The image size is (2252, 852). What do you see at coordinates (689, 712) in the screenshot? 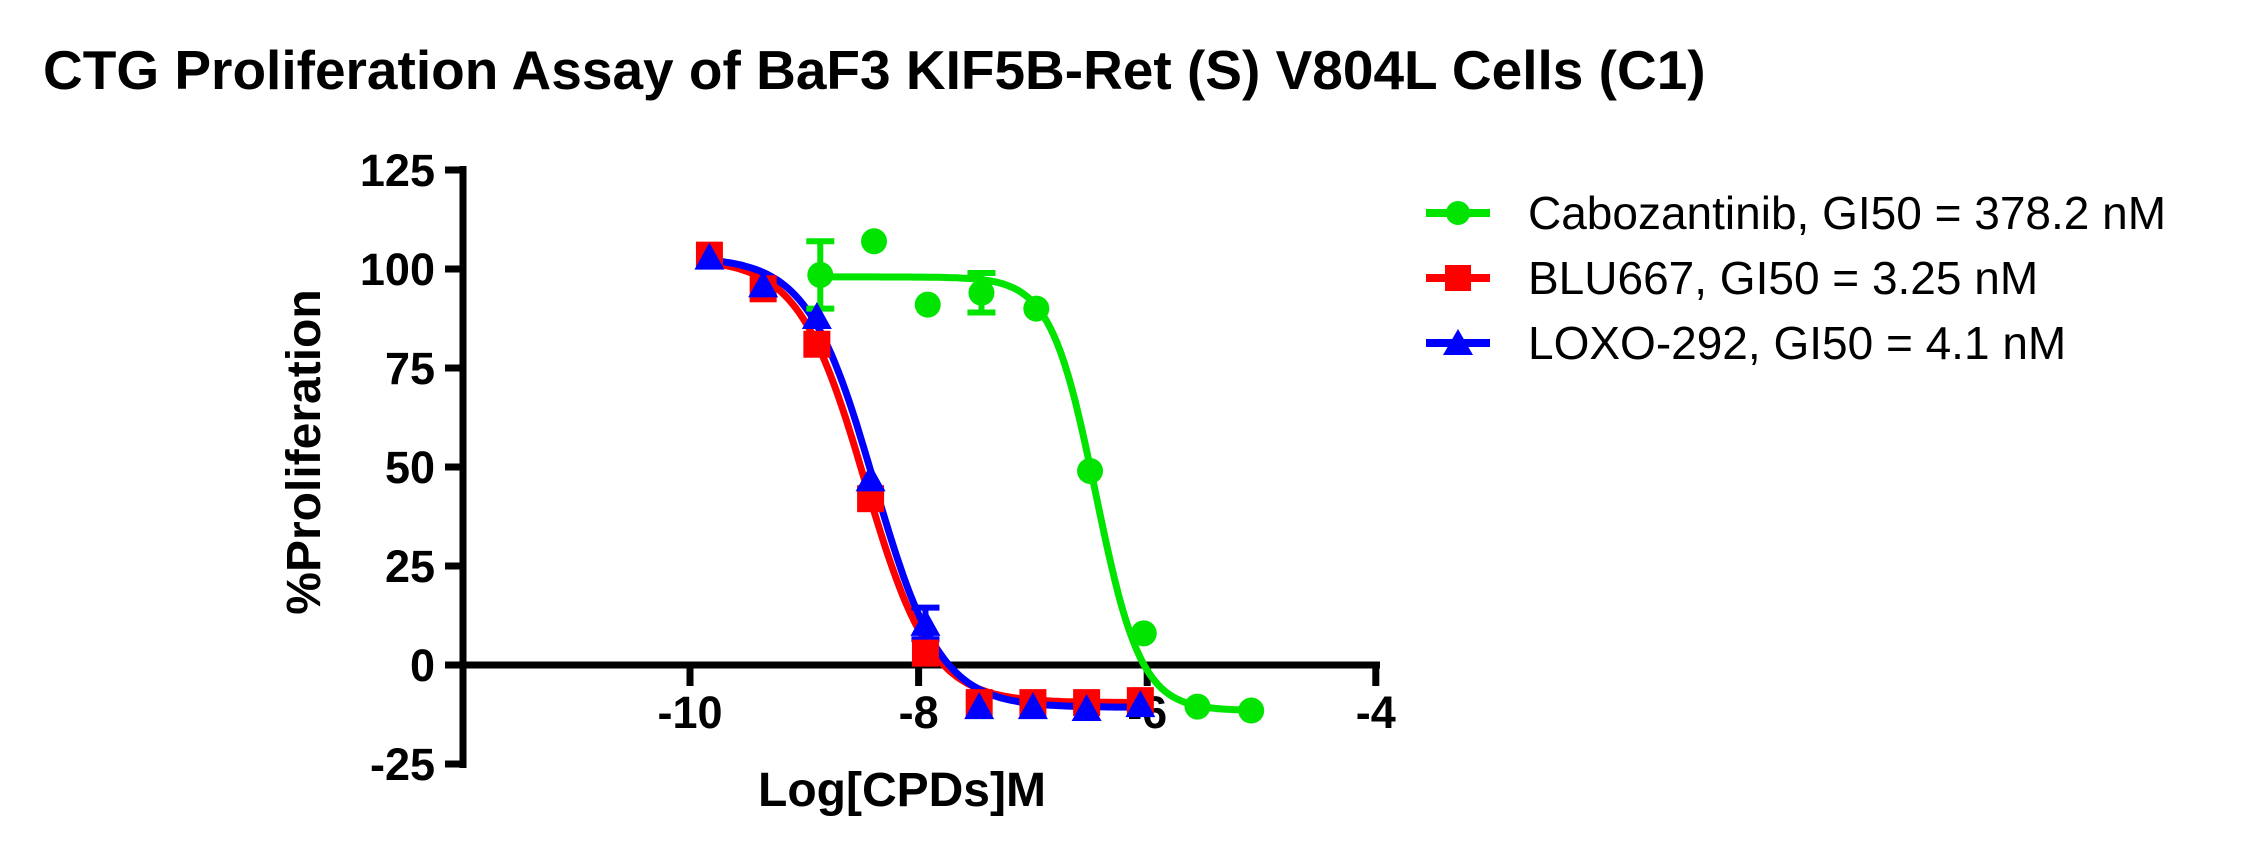
I see `x-tick-label: -10` at bounding box center [689, 712].